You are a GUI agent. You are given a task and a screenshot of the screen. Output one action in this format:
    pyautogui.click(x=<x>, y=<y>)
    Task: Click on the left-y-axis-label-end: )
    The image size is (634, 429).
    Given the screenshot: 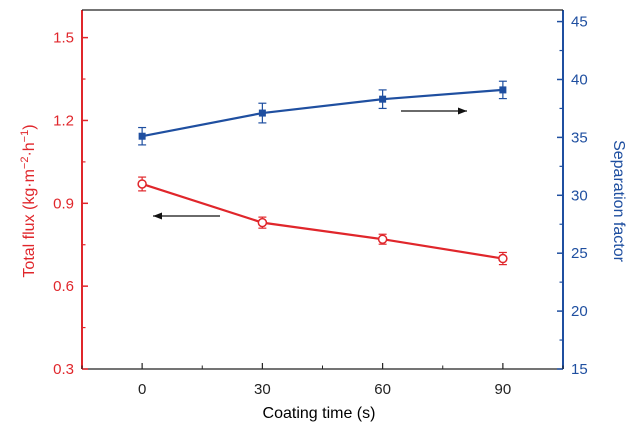 What is the action you would take?
    pyautogui.click(x=29, y=126)
    